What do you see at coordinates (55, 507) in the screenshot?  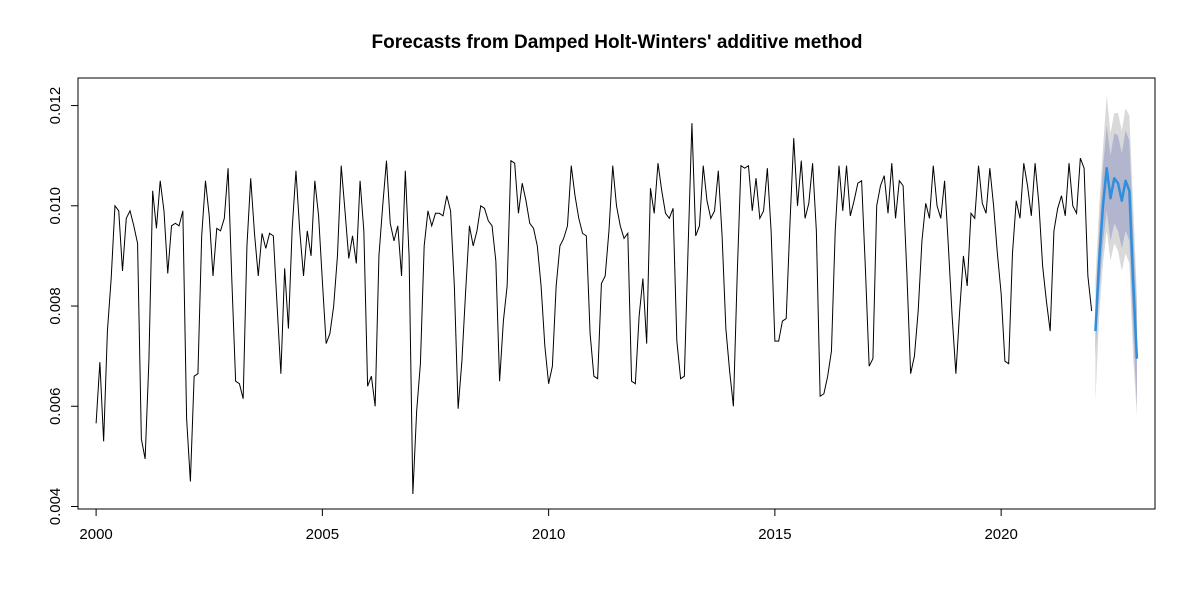 I see `y-tick-label: 0.004` at bounding box center [55, 507].